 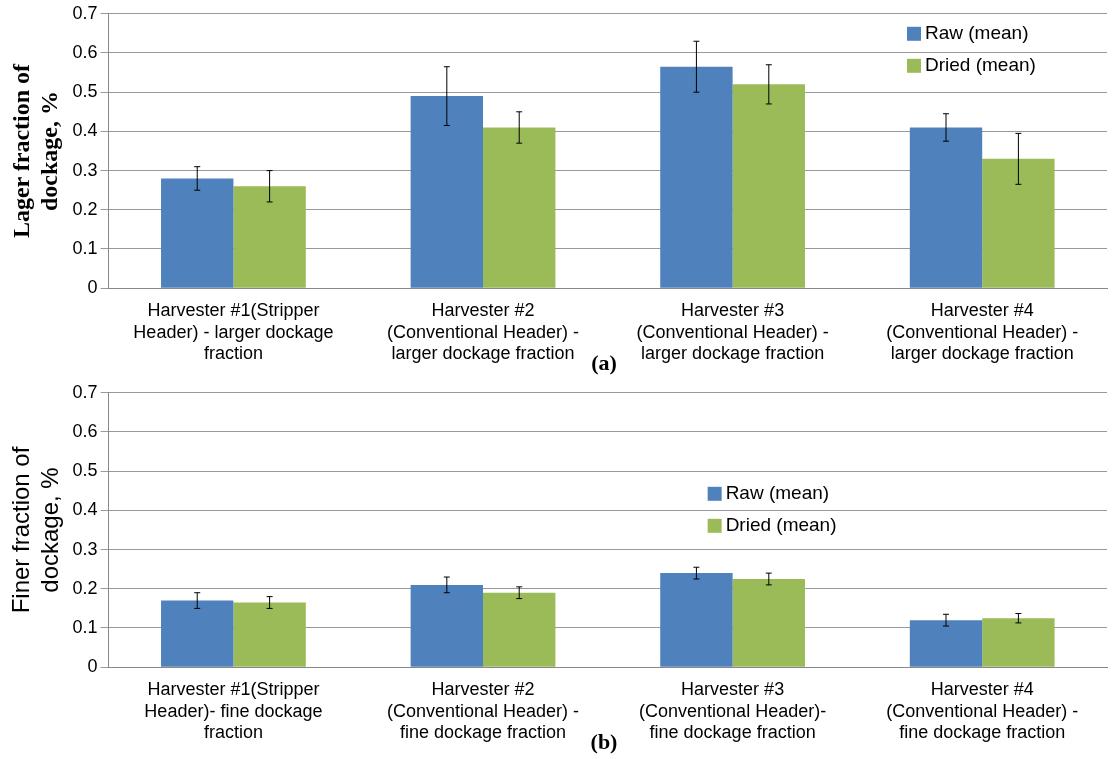 I want to click on y-axis-title: Finer fraction of dockage, %, so click(x=35, y=530).